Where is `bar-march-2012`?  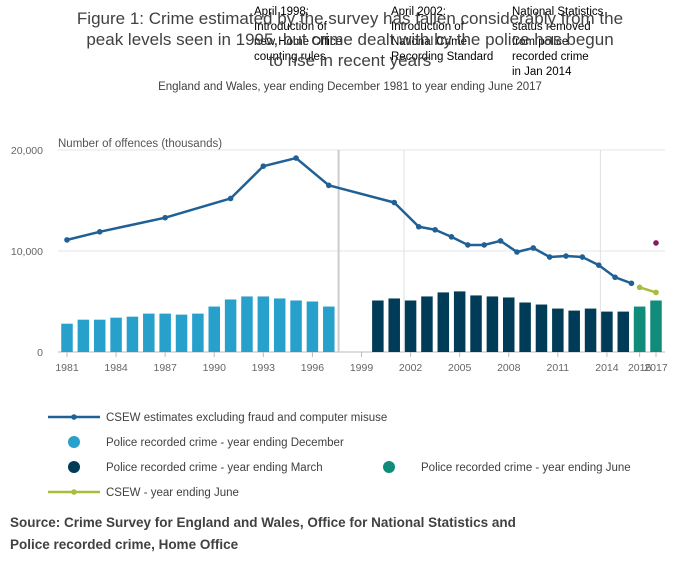
bar-march-2012 is located at coordinates (574, 331).